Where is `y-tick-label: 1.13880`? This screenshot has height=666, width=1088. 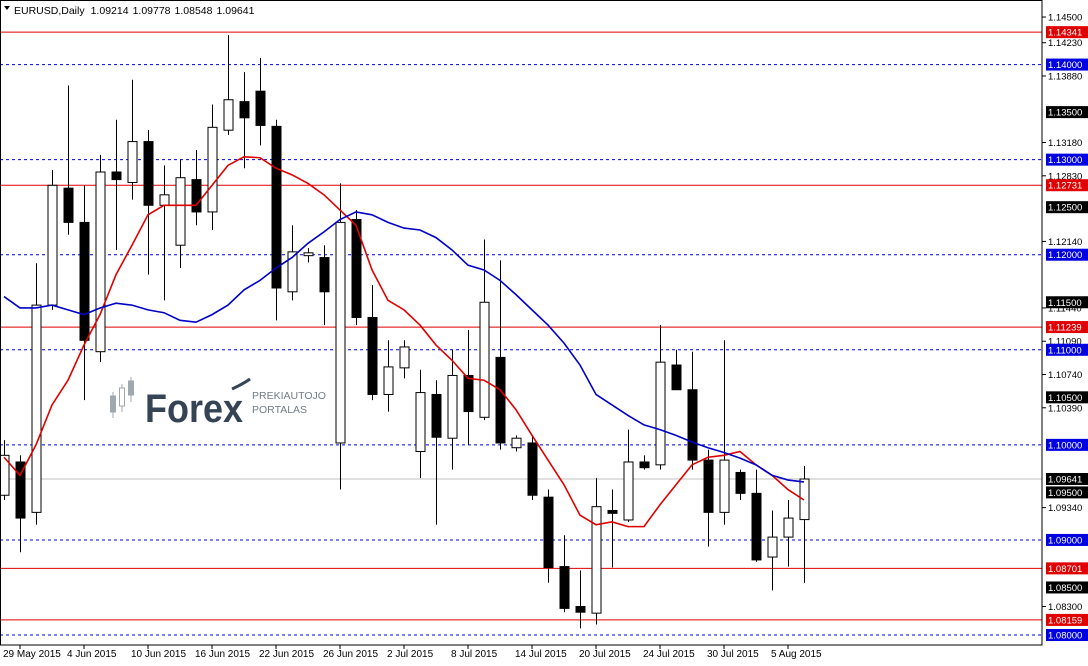
y-tick-label: 1.13880 is located at coordinates (1065, 76).